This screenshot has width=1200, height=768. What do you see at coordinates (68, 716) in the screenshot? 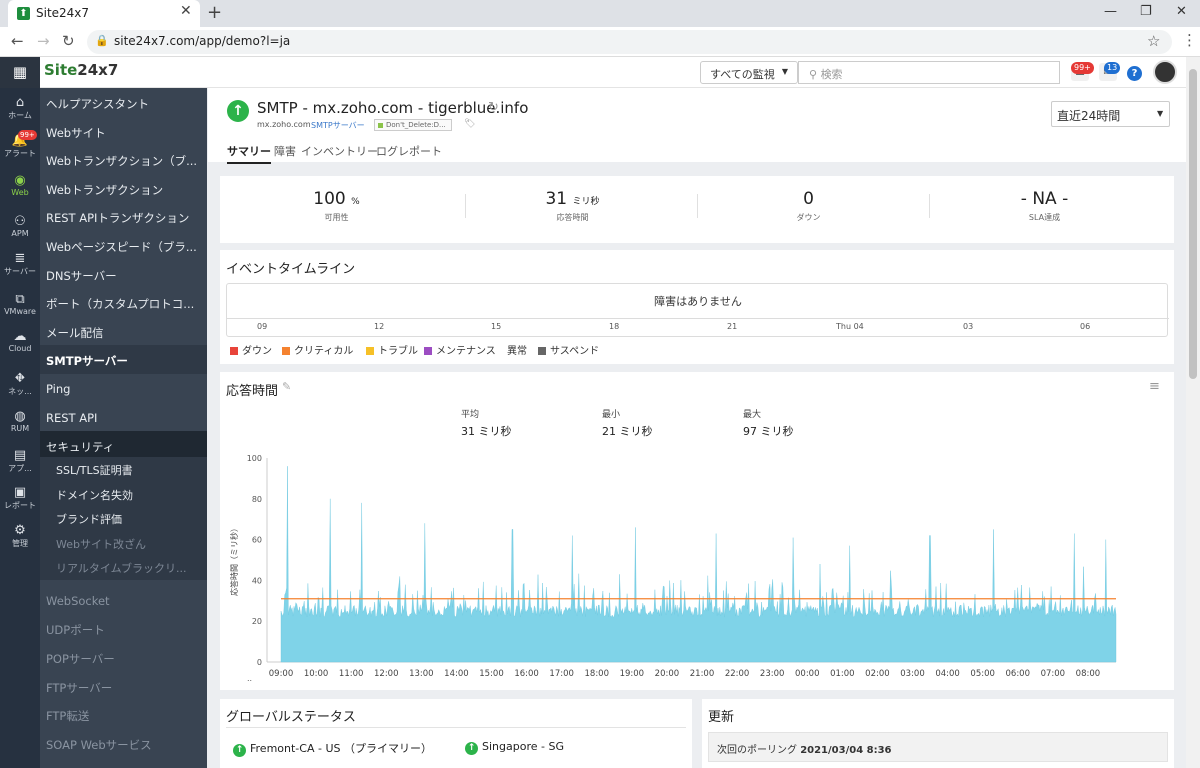
I see `menu-item: FTP転送` at bounding box center [68, 716].